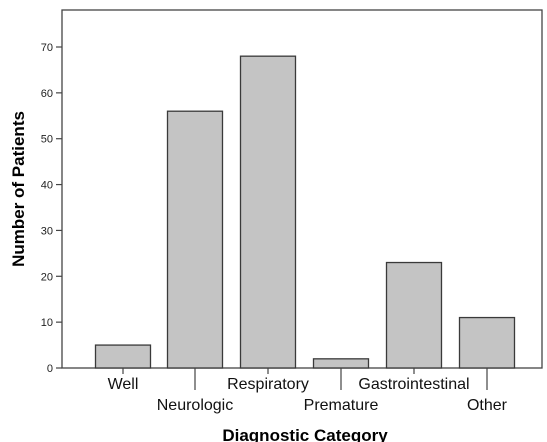  I want to click on y-tick-label: 10, so click(47, 323).